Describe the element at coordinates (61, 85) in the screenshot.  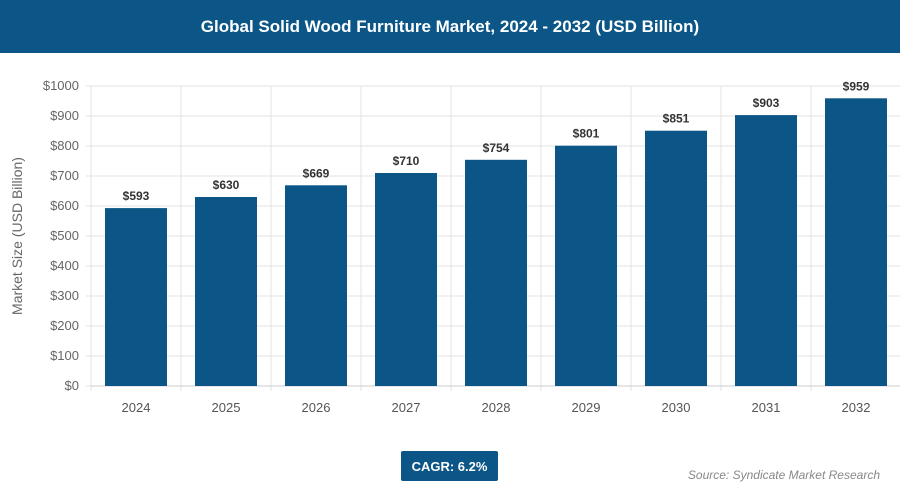
I see `y-tick-label: $1000` at that location.